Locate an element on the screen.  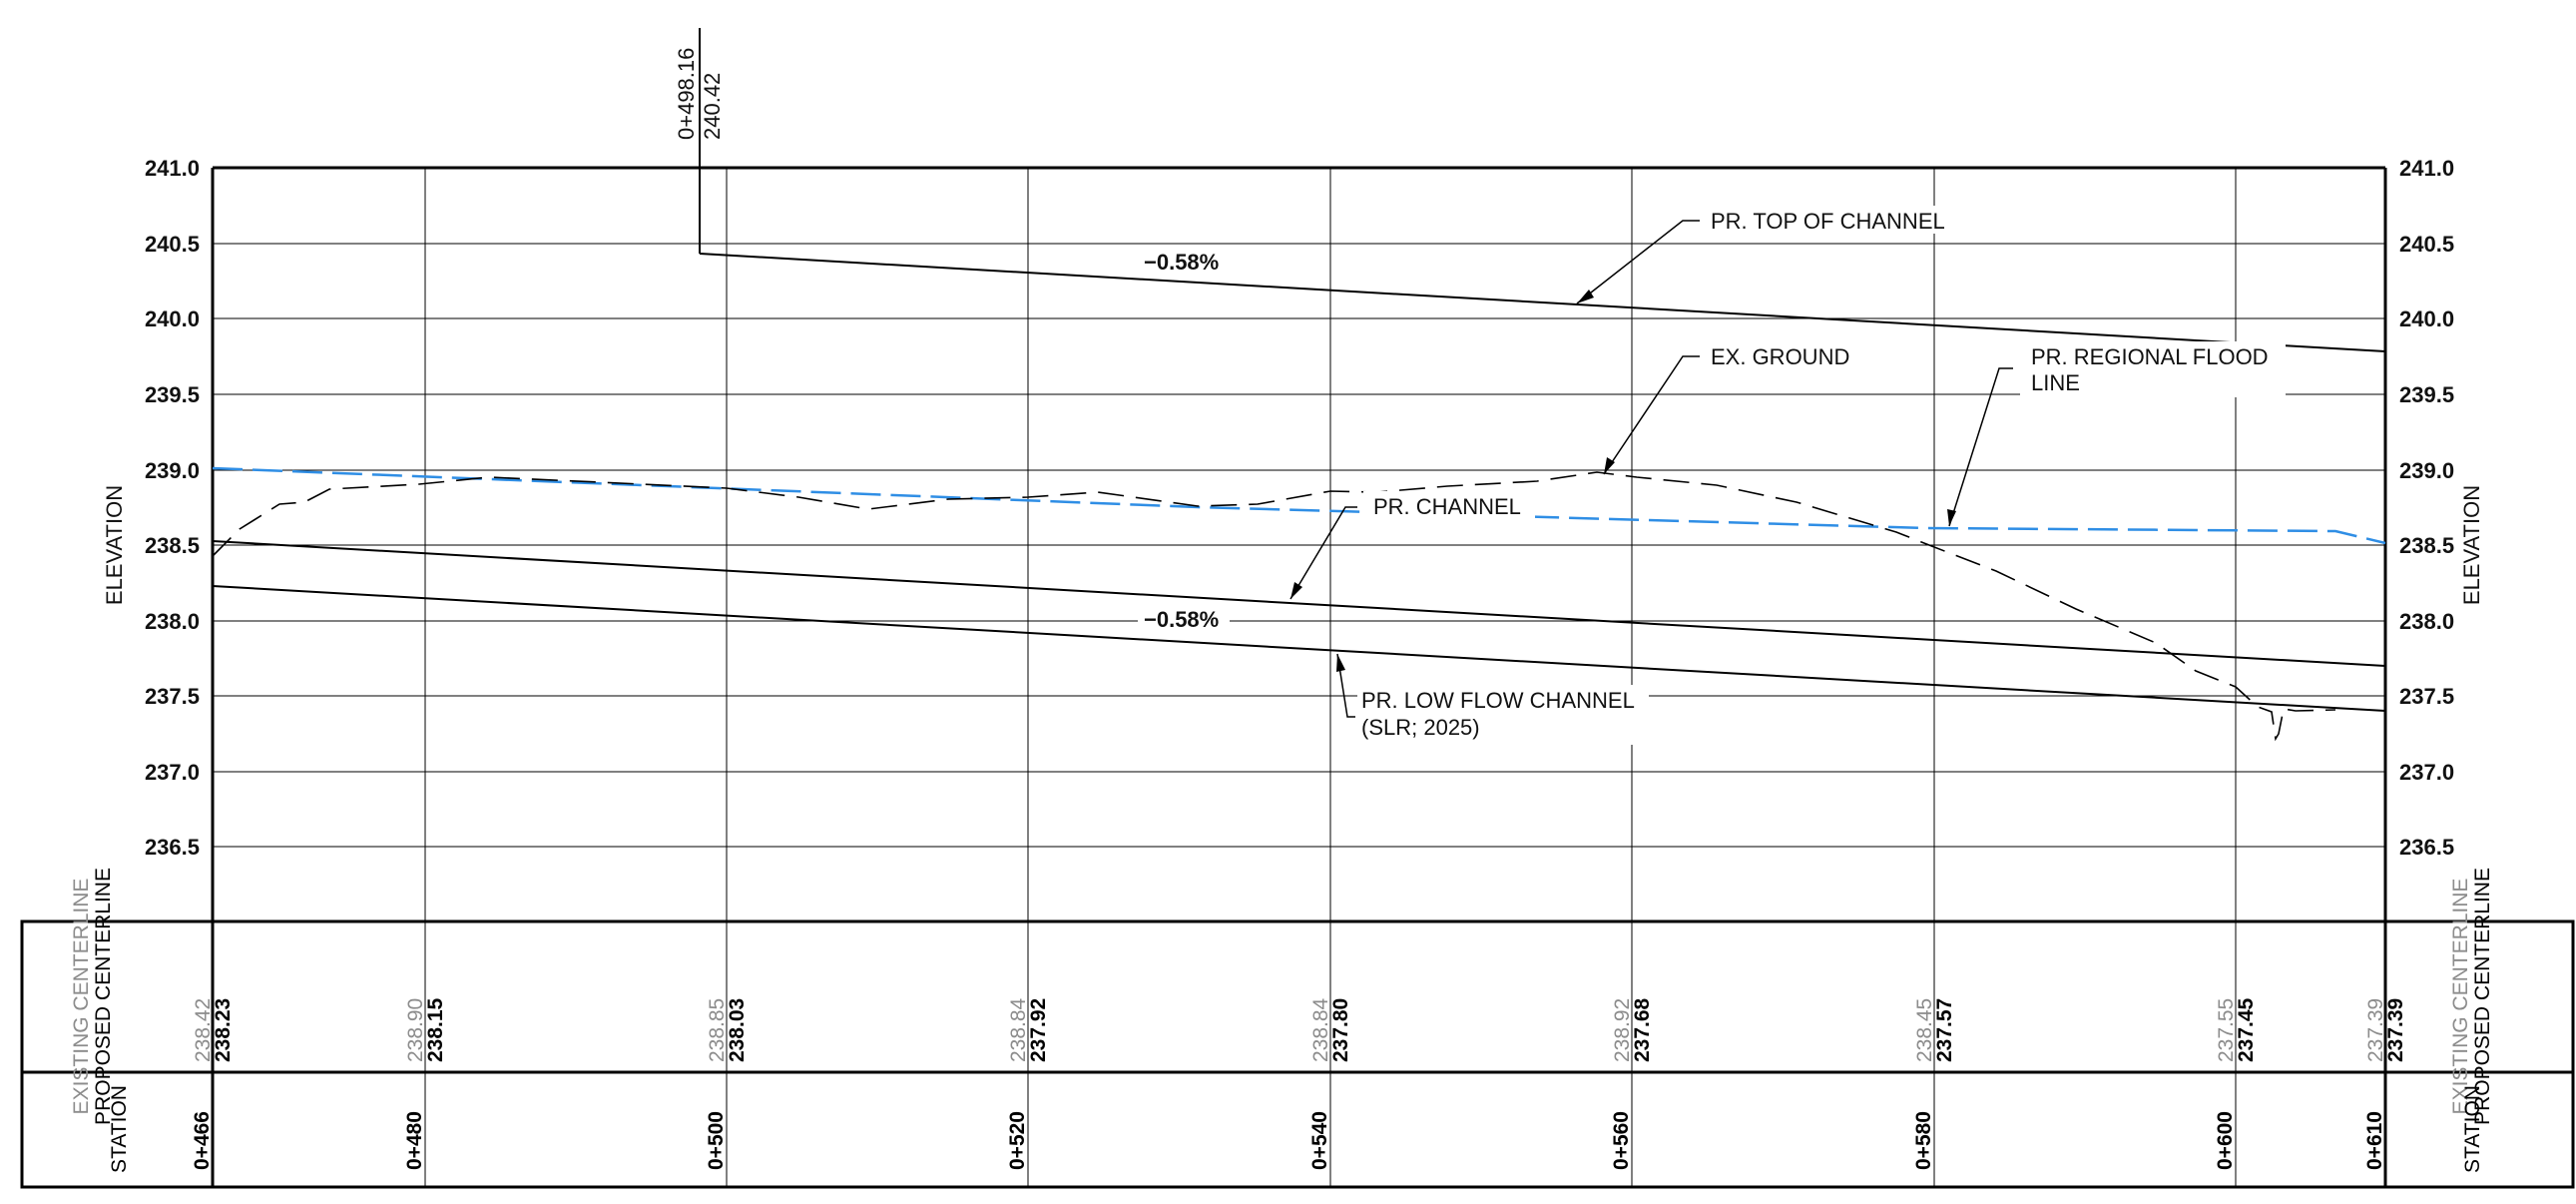
callout-leaders is located at coordinates (1651, 469).